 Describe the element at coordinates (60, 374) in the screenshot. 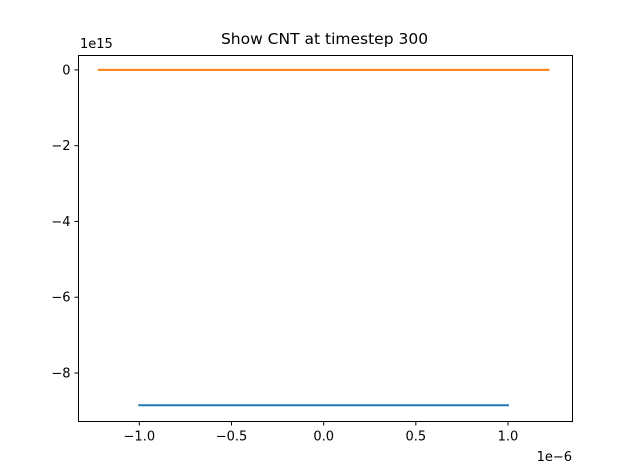

I see `y-tick-label: −8` at that location.